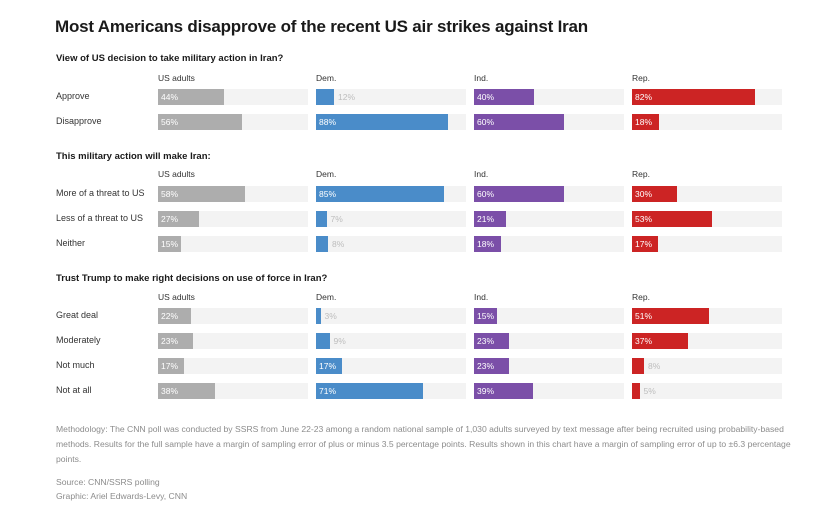 This screenshot has width=819, height=506. Describe the element at coordinates (644, 244) in the screenshot. I see `value-label-rep-neither: 17%` at that location.